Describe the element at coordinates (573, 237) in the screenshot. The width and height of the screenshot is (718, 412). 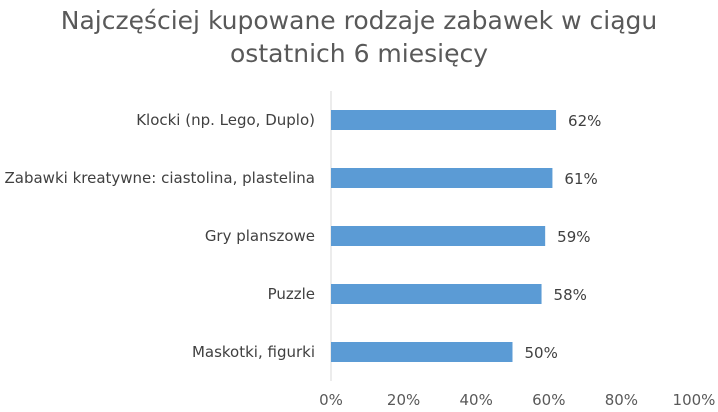
I see `value-label-2: 59%` at that location.